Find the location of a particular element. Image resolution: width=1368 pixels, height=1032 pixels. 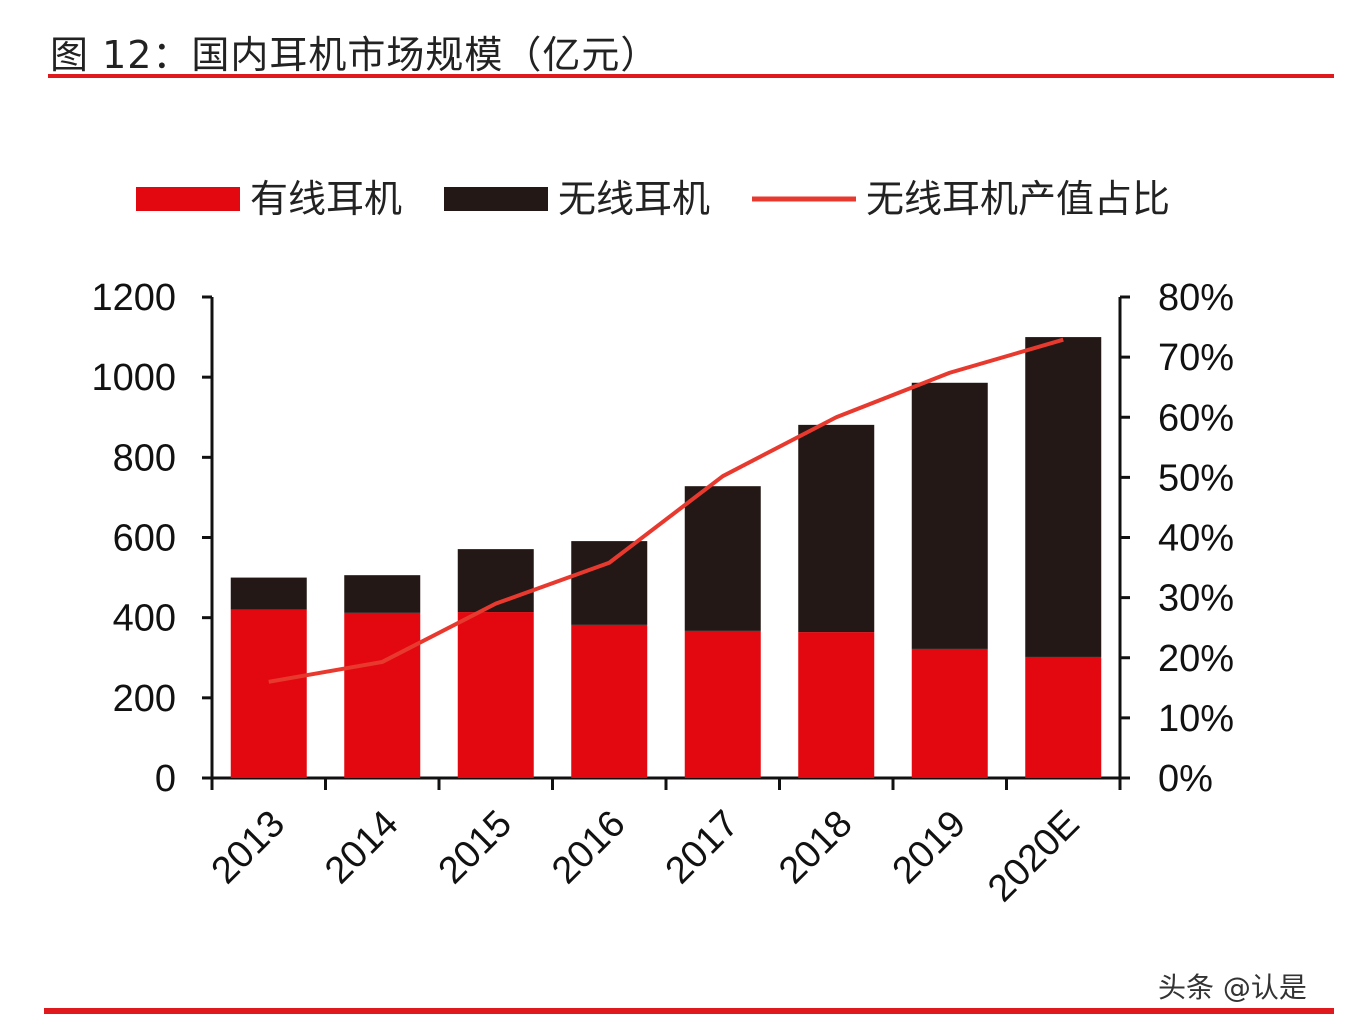

x-tick-label: 2020E is located at coordinates (1033, 856).